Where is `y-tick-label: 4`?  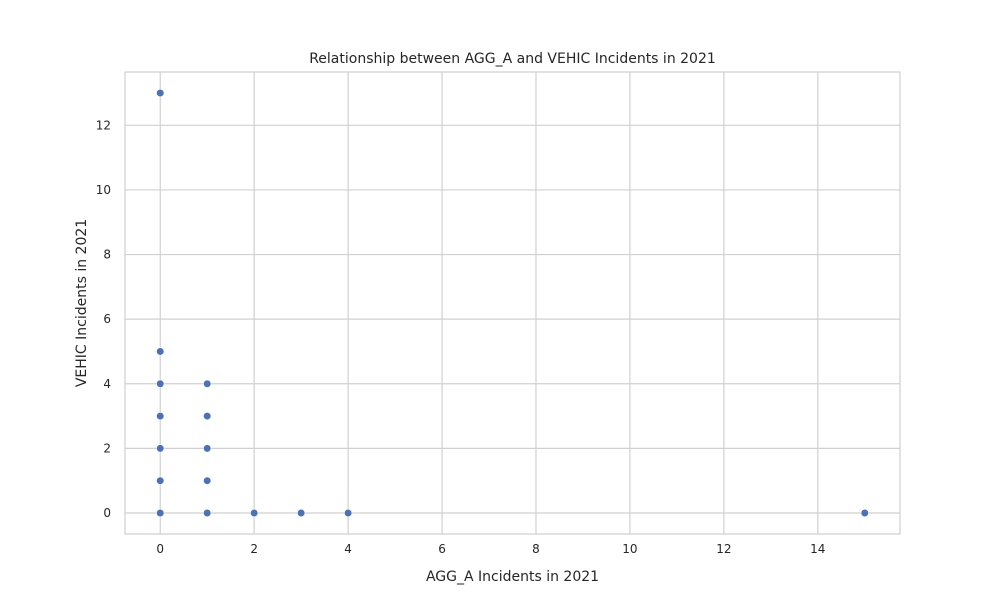
y-tick-label: 4 is located at coordinates (107, 384).